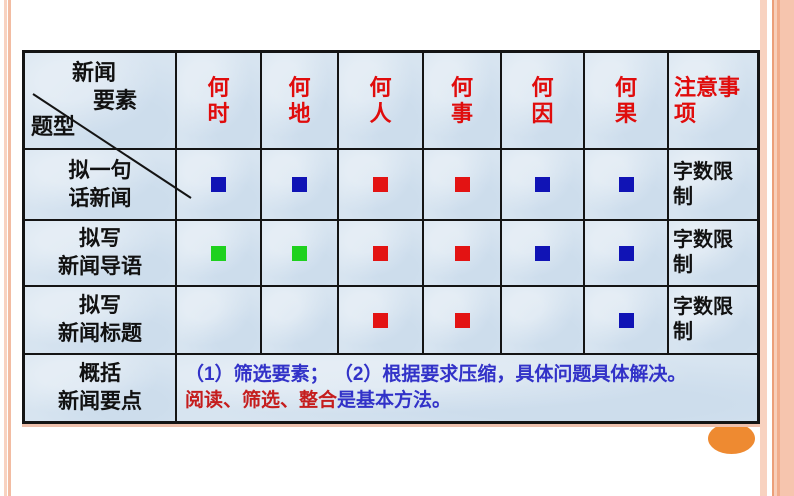 The image size is (794, 496). Describe the element at coordinates (300, 321) in the screenshot. I see `row-3-where-cell` at that location.